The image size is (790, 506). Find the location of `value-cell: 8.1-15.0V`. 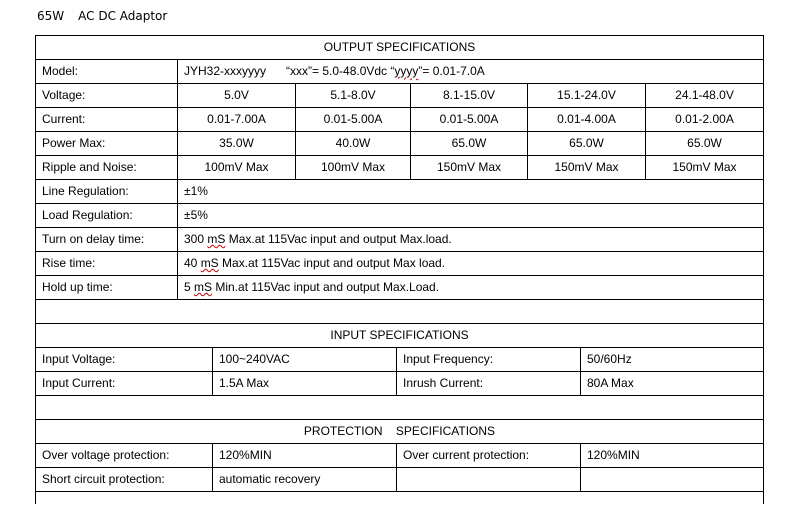

value-cell: 8.1-15.0V is located at coordinates (469, 95).